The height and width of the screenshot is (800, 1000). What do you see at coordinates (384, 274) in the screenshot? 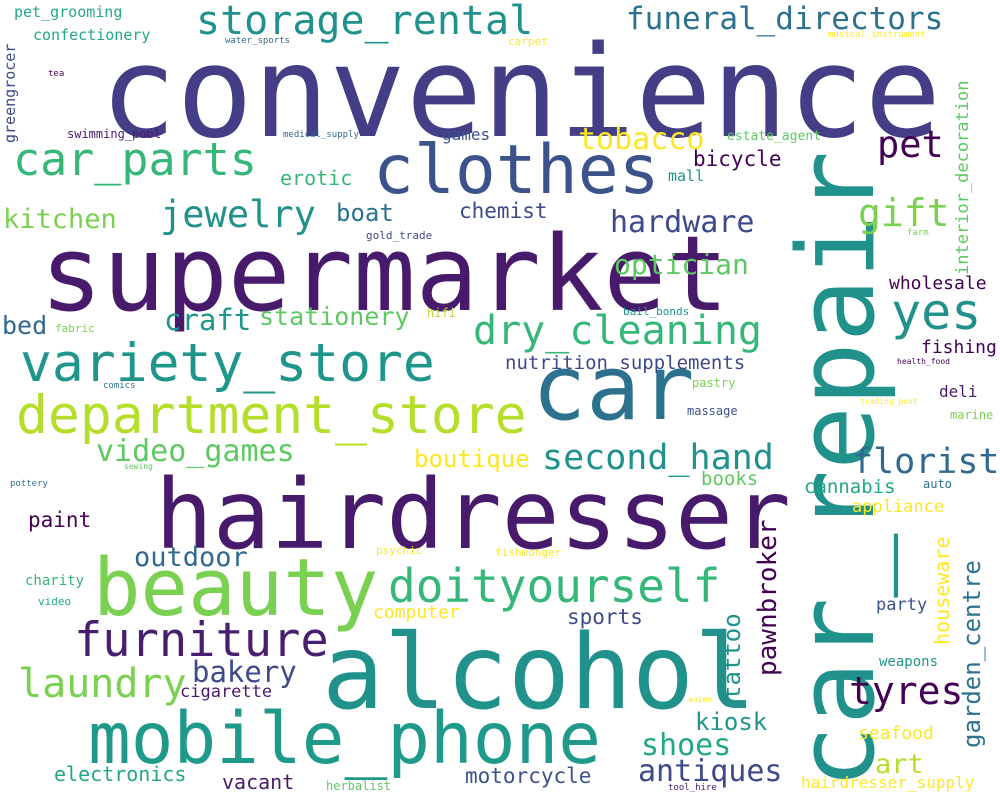
I see `word-supermarket: supermarket` at bounding box center [384, 274].